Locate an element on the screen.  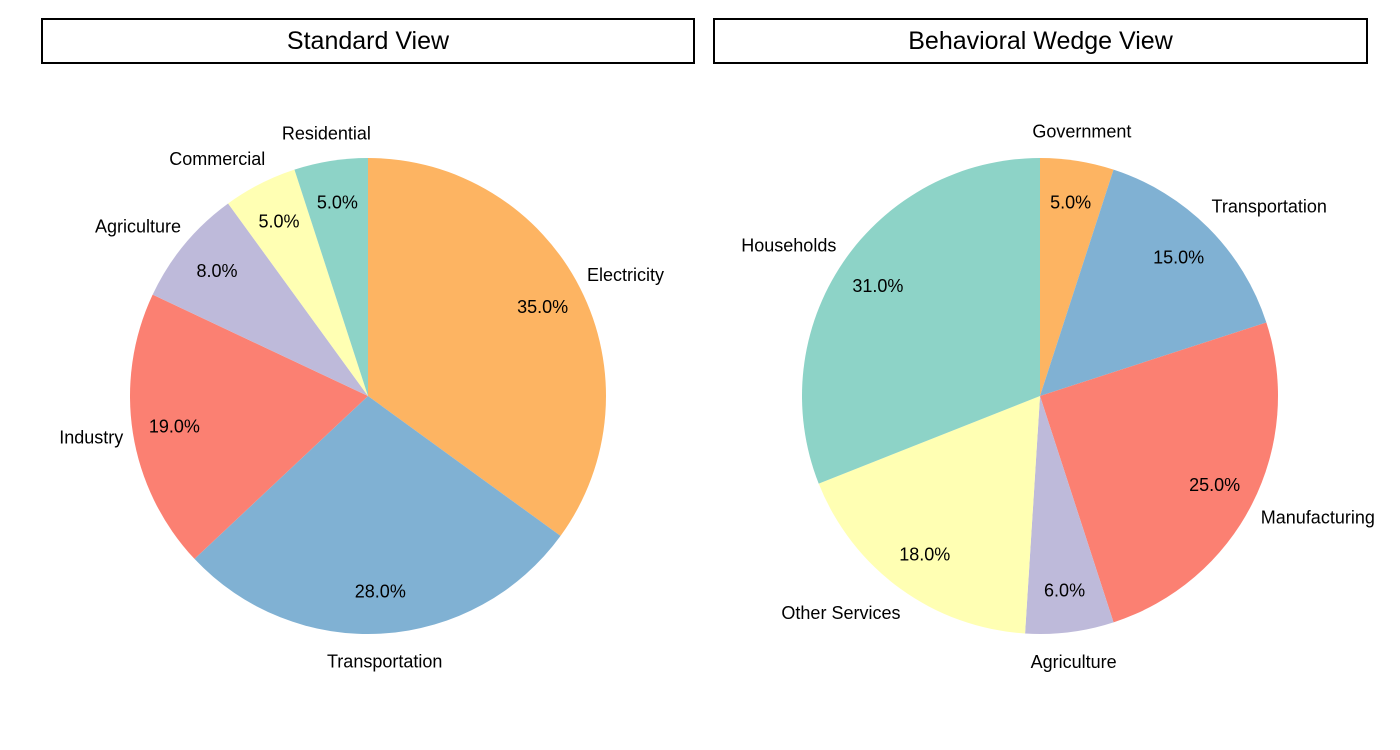
pie-category-label-industry: Industry is located at coordinates (91, 438).